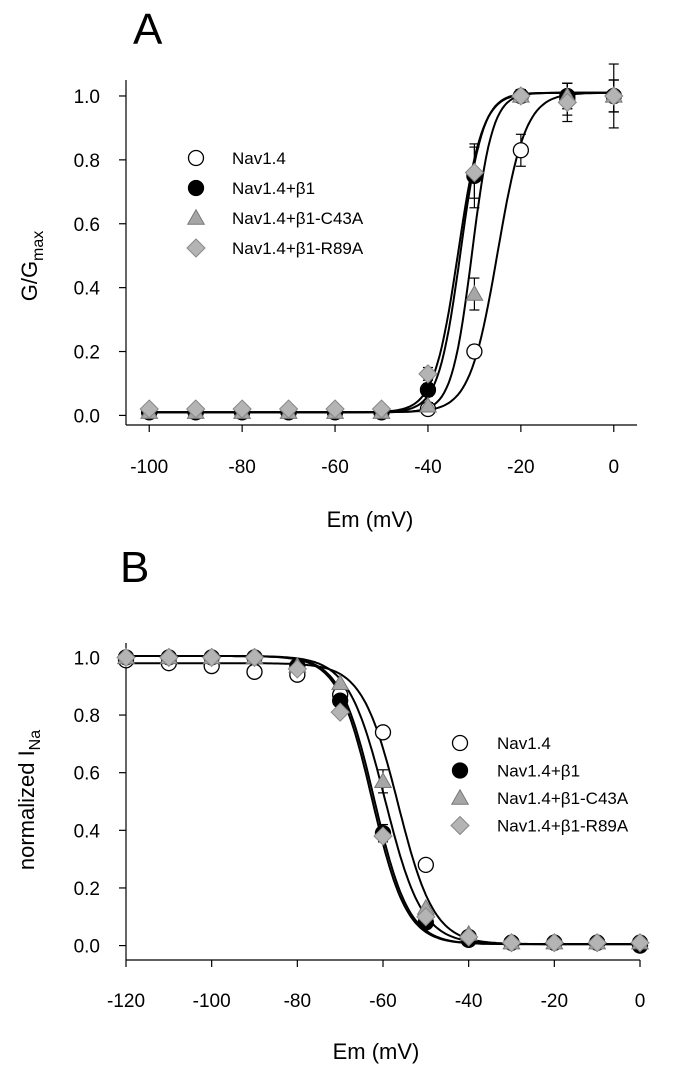  Describe the element at coordinates (134, 567) in the screenshot. I see `panel-label-b: B` at that location.